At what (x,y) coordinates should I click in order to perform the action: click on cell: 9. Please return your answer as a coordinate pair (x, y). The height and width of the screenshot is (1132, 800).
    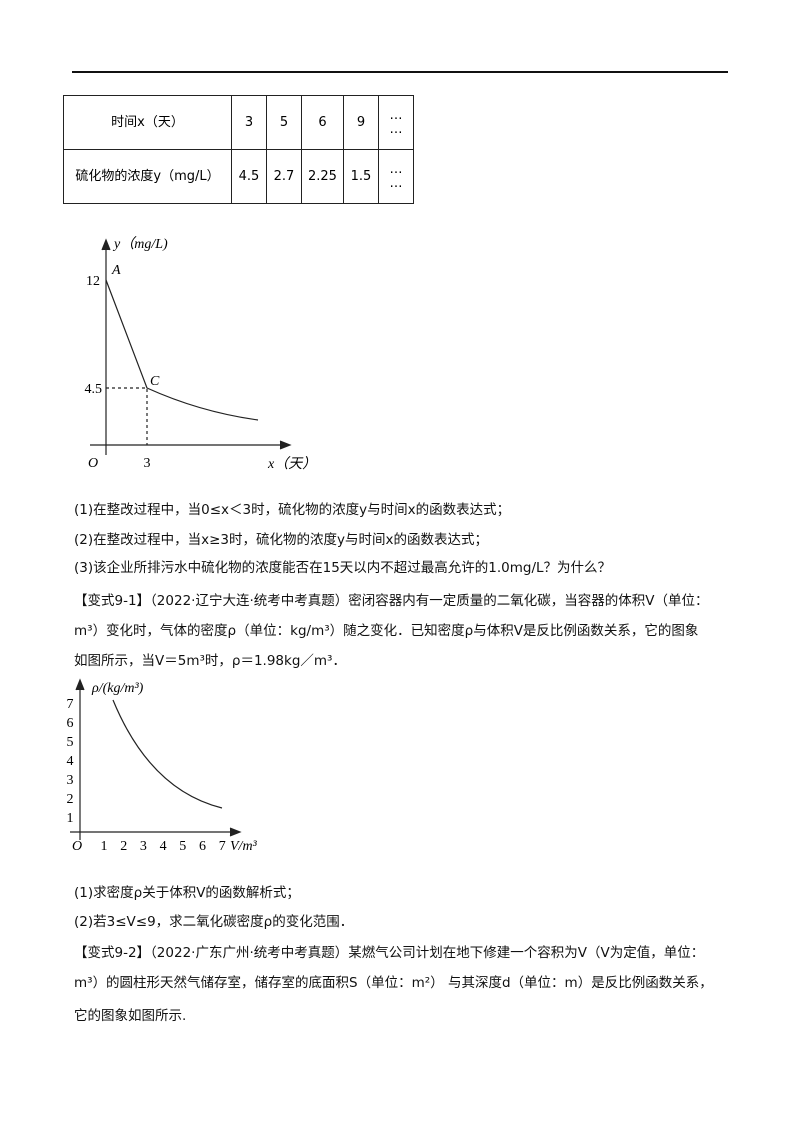
    Looking at the image, I should click on (360, 122).